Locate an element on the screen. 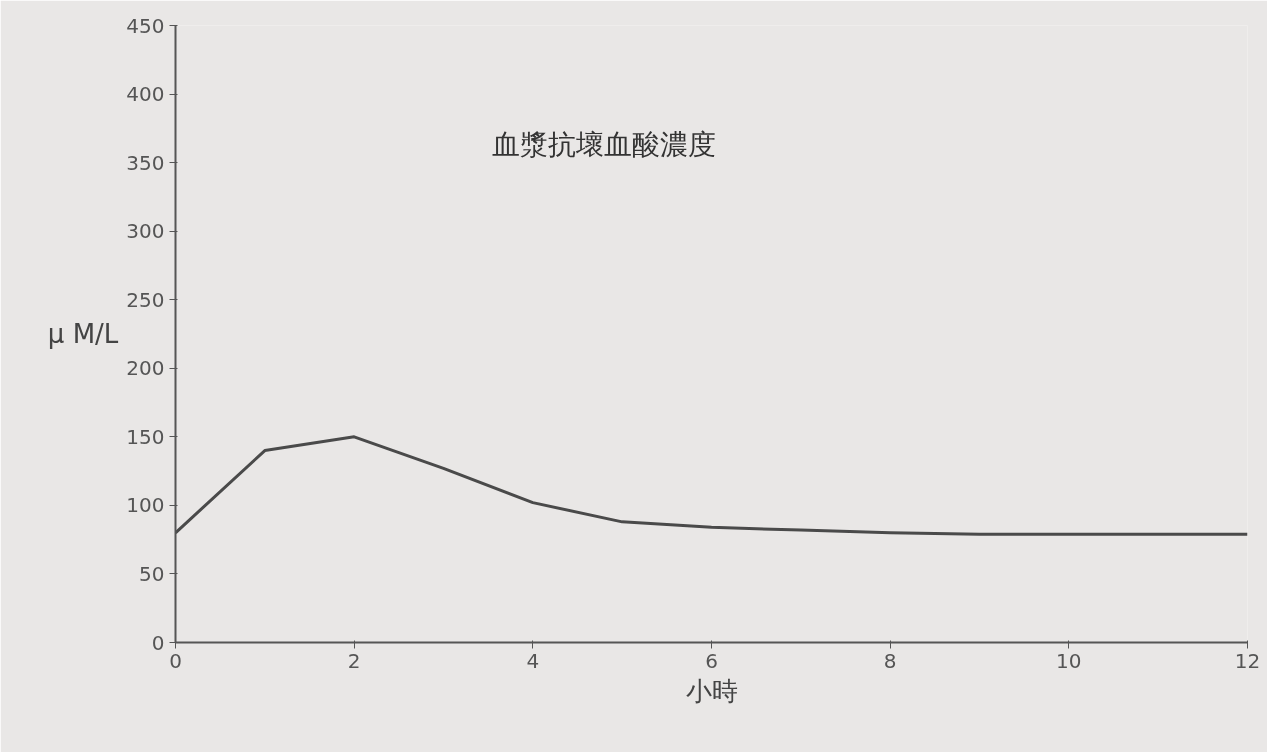 This screenshot has width=1267, height=752. x-tick-label: 12 is located at coordinates (1247, 660).